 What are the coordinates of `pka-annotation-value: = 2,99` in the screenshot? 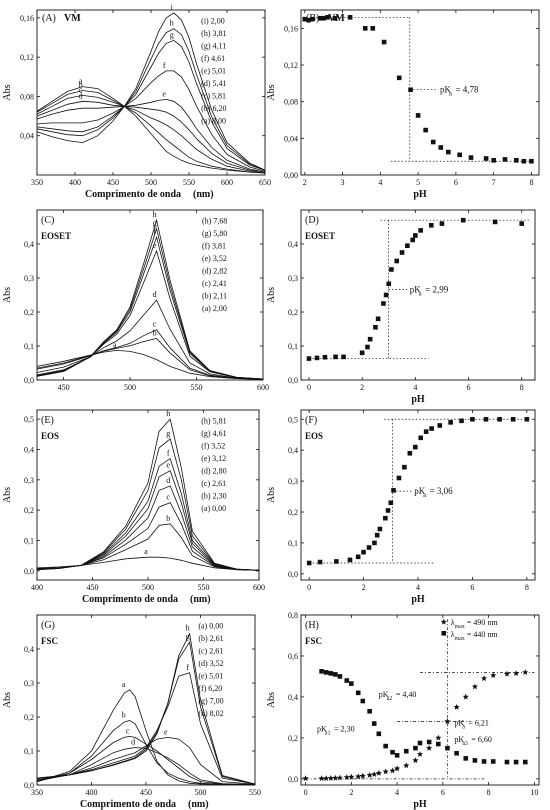 It's located at (437, 289).